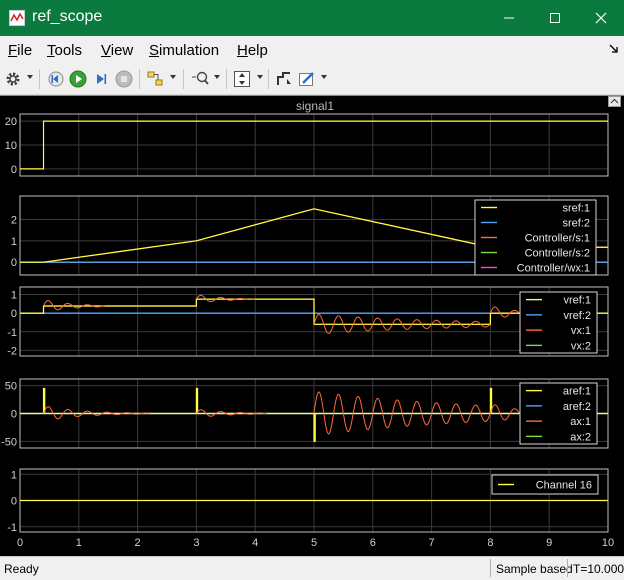 The width and height of the screenshot is (624, 580). I want to click on legend-label: Controller/wx:1, so click(553, 269).